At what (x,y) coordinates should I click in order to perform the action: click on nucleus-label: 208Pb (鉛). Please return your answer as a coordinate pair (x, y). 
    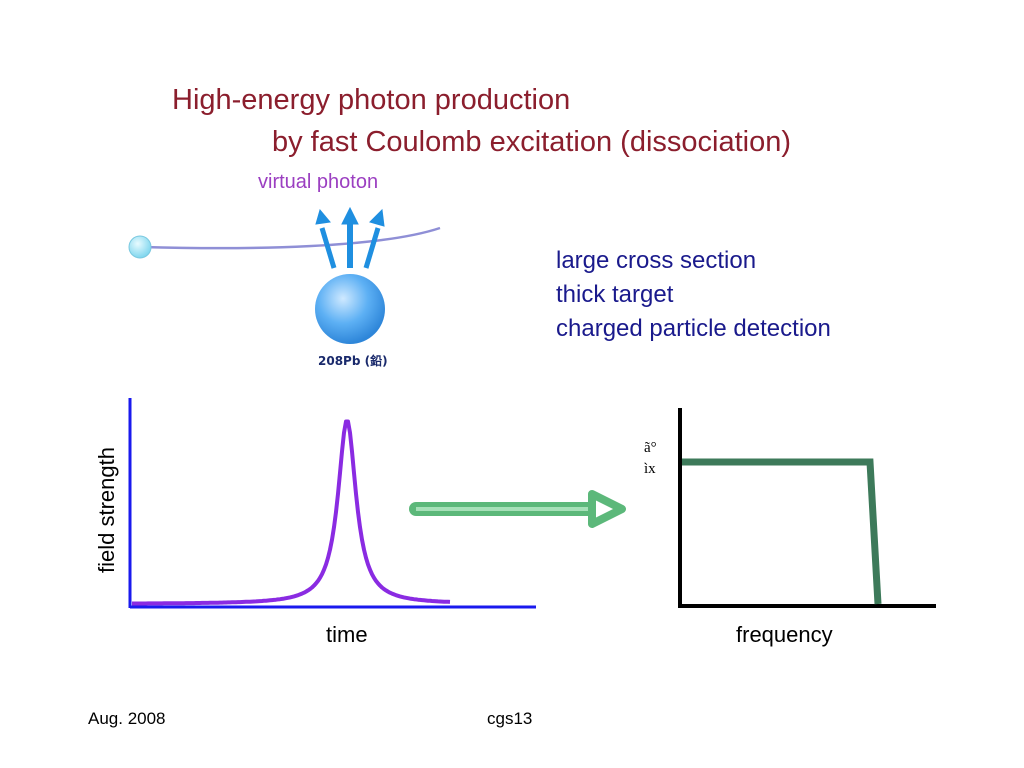
    Looking at the image, I should click on (353, 360).